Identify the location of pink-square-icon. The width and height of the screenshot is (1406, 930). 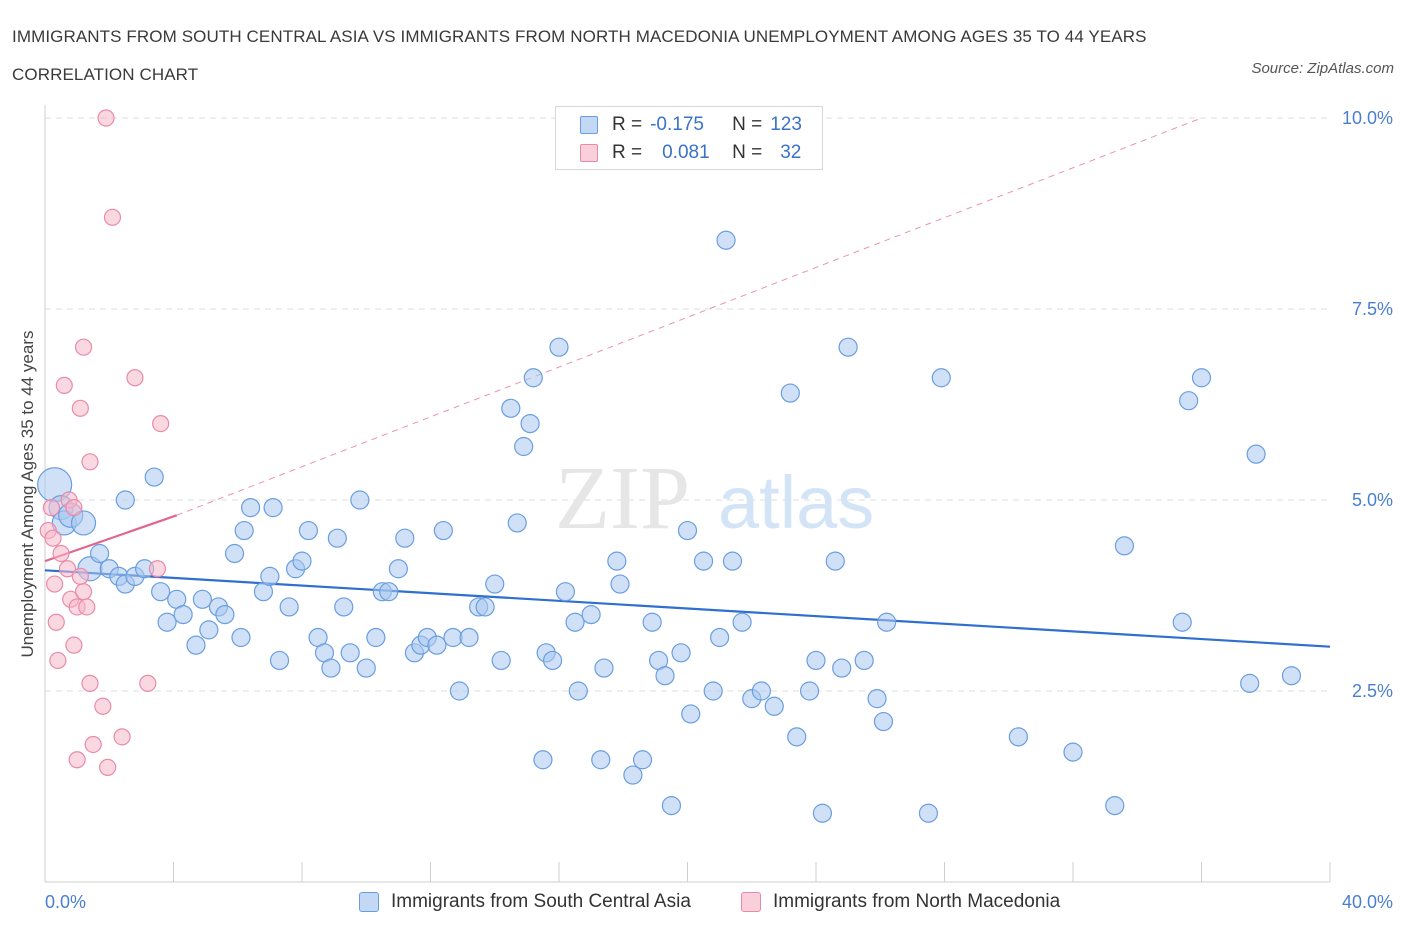
(751, 902).